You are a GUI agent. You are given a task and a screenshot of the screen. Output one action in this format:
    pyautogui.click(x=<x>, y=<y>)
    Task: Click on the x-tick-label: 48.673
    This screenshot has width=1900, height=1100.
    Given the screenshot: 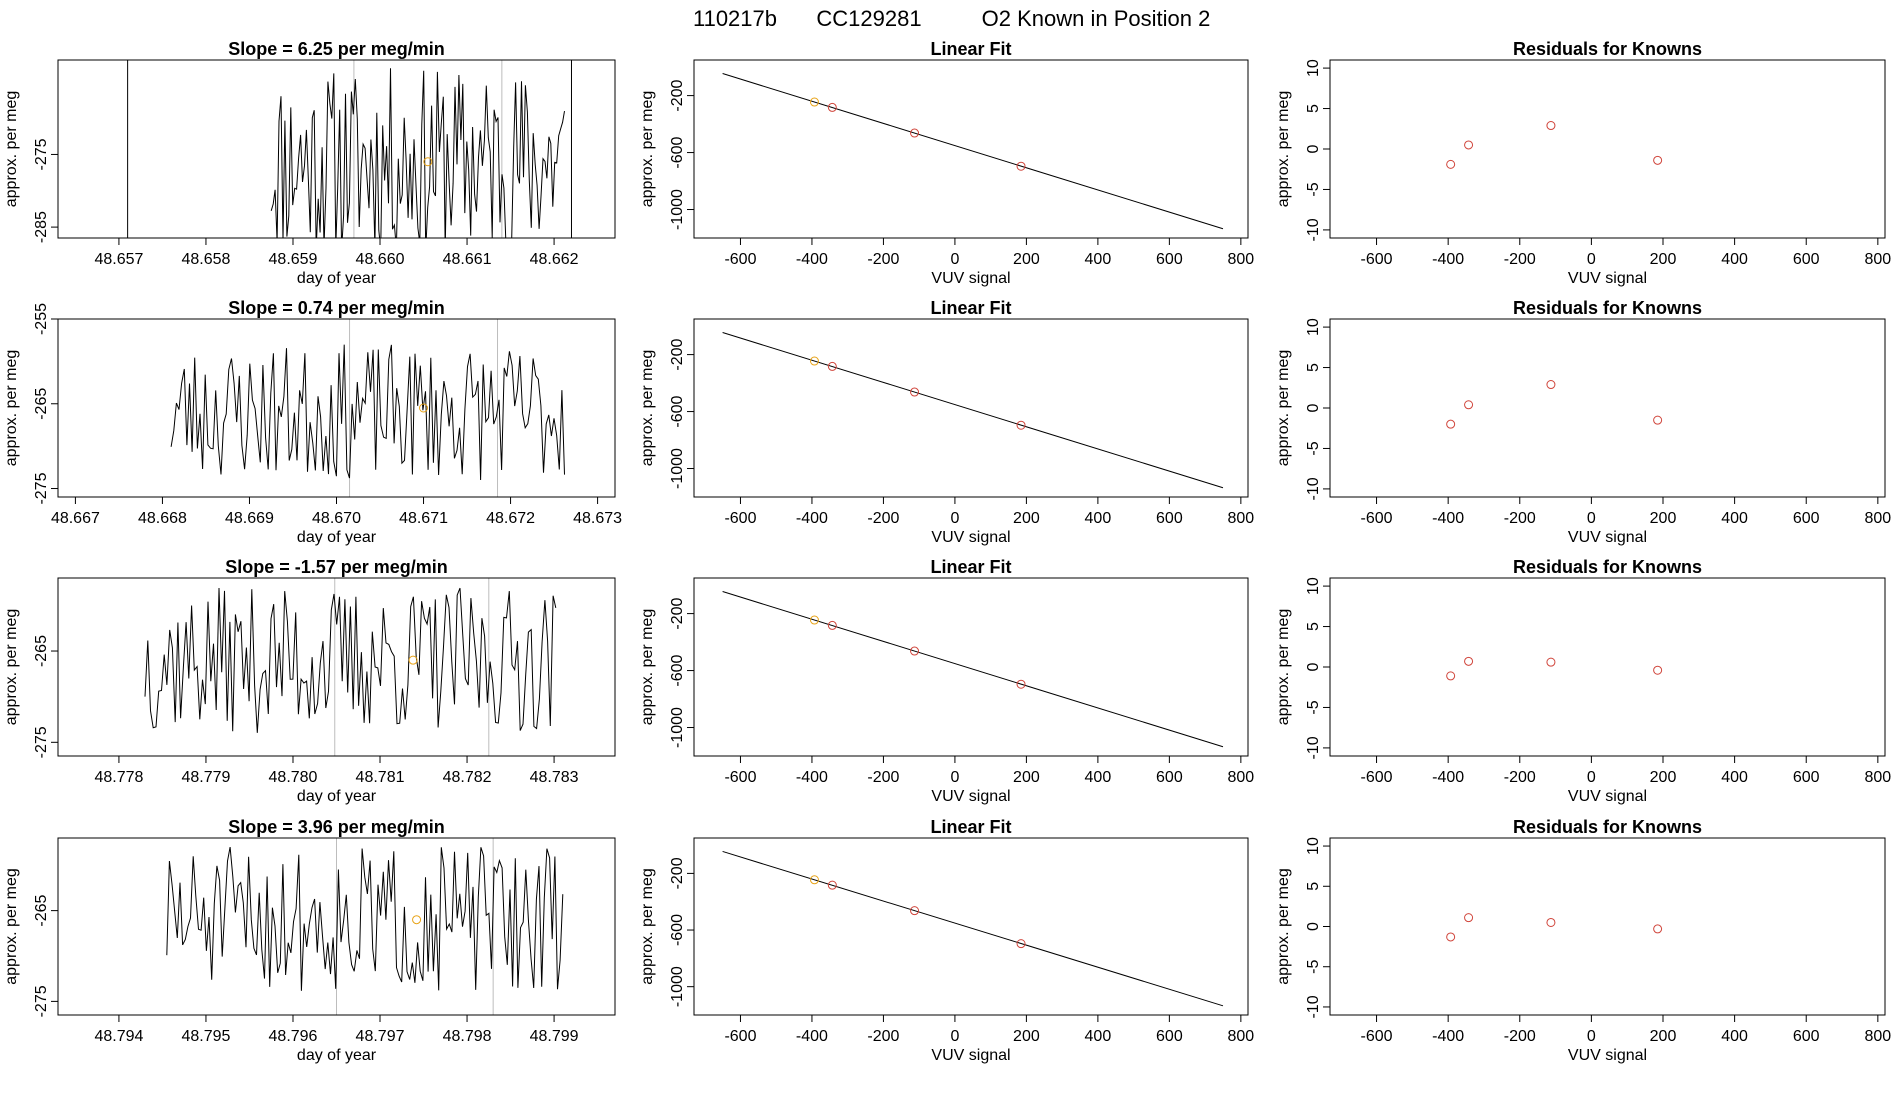 What is the action you would take?
    pyautogui.click(x=597, y=518)
    